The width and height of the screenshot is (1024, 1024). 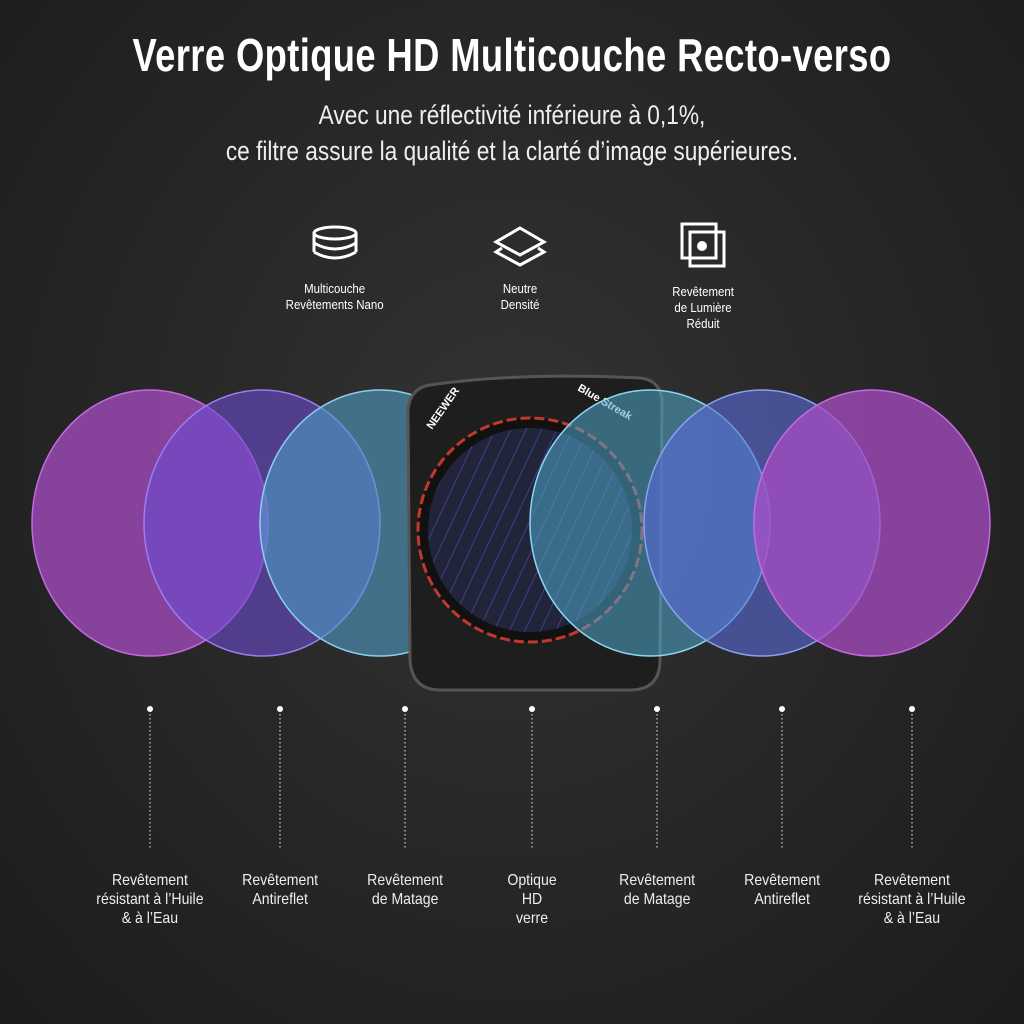 I want to click on feature-neutre-densite: Neutre Densité, so click(x=520, y=269).